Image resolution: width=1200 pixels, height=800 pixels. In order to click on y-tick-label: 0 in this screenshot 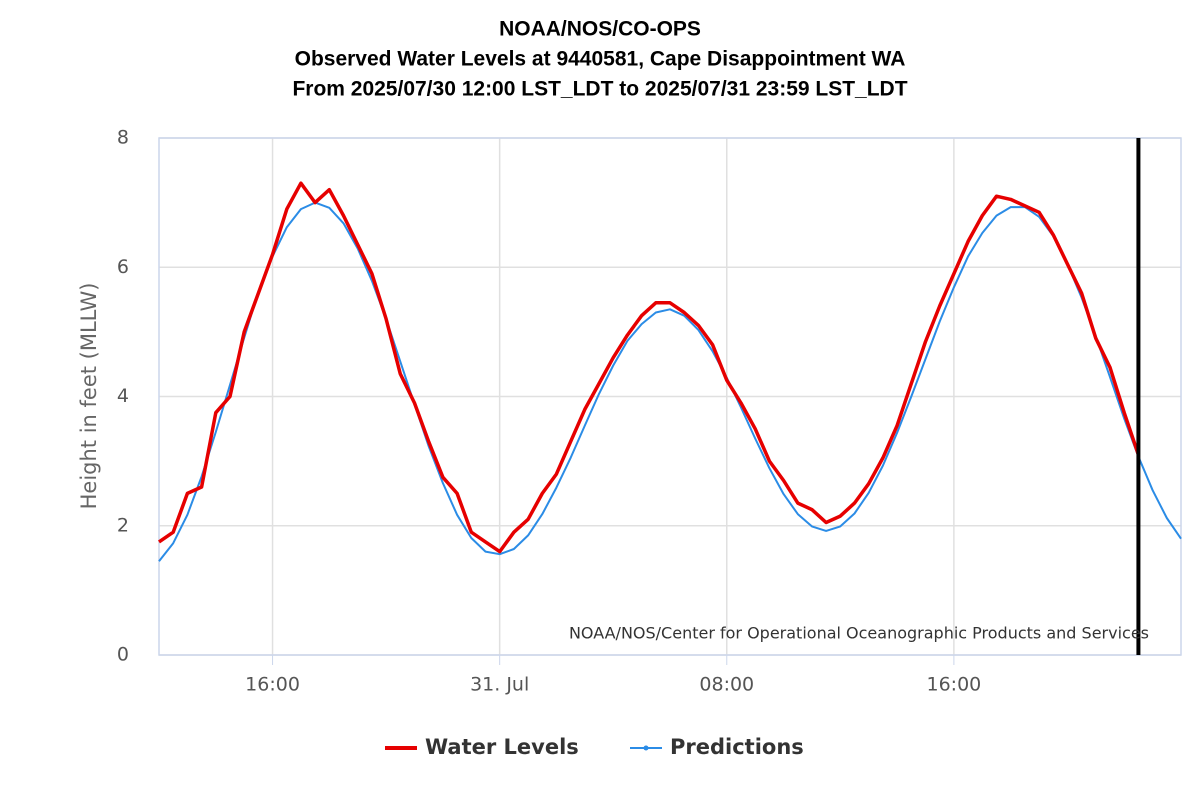, I will do `click(123, 655)`.